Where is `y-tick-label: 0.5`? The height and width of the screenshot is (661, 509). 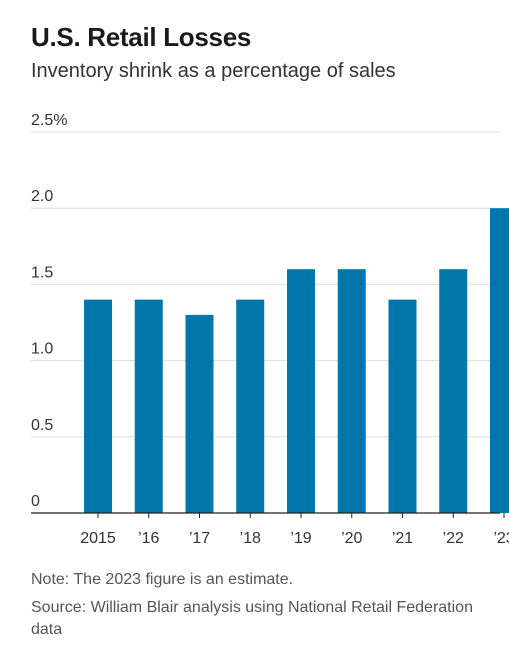
y-tick-label: 0.5 is located at coordinates (42, 425).